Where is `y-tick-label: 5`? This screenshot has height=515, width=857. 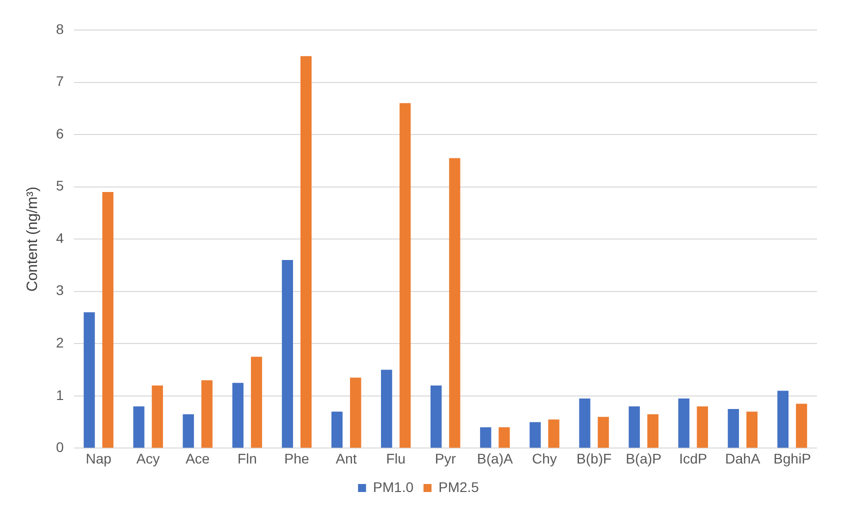
y-tick-label: 5 is located at coordinates (60, 186).